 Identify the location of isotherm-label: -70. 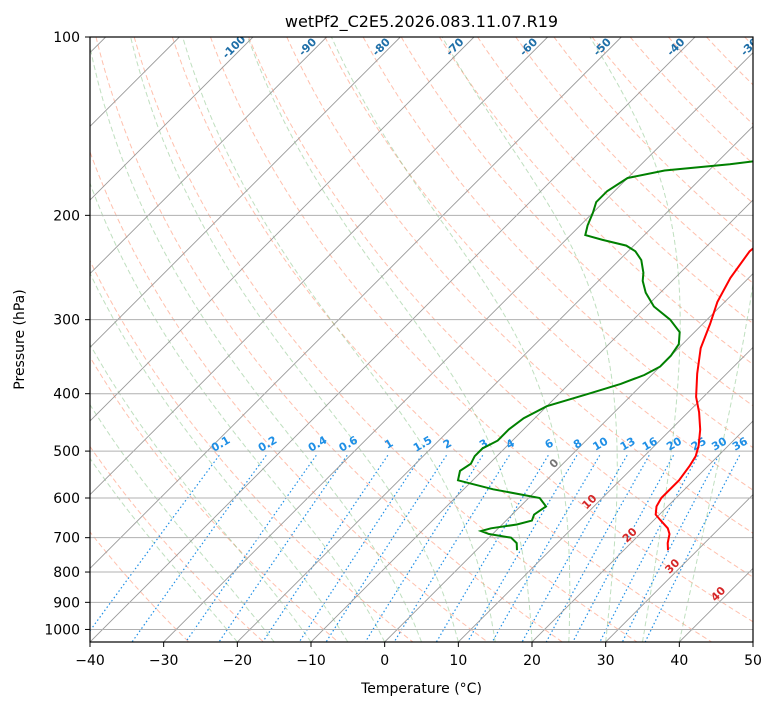
(454, 46).